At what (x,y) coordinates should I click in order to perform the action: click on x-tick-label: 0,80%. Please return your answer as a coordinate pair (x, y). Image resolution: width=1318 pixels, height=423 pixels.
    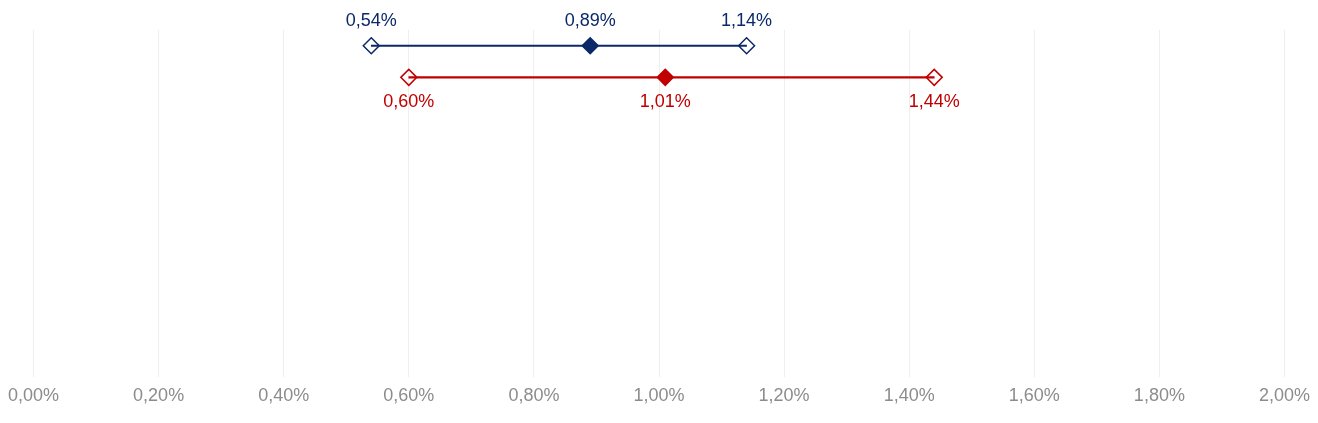
    Looking at the image, I should click on (534, 395).